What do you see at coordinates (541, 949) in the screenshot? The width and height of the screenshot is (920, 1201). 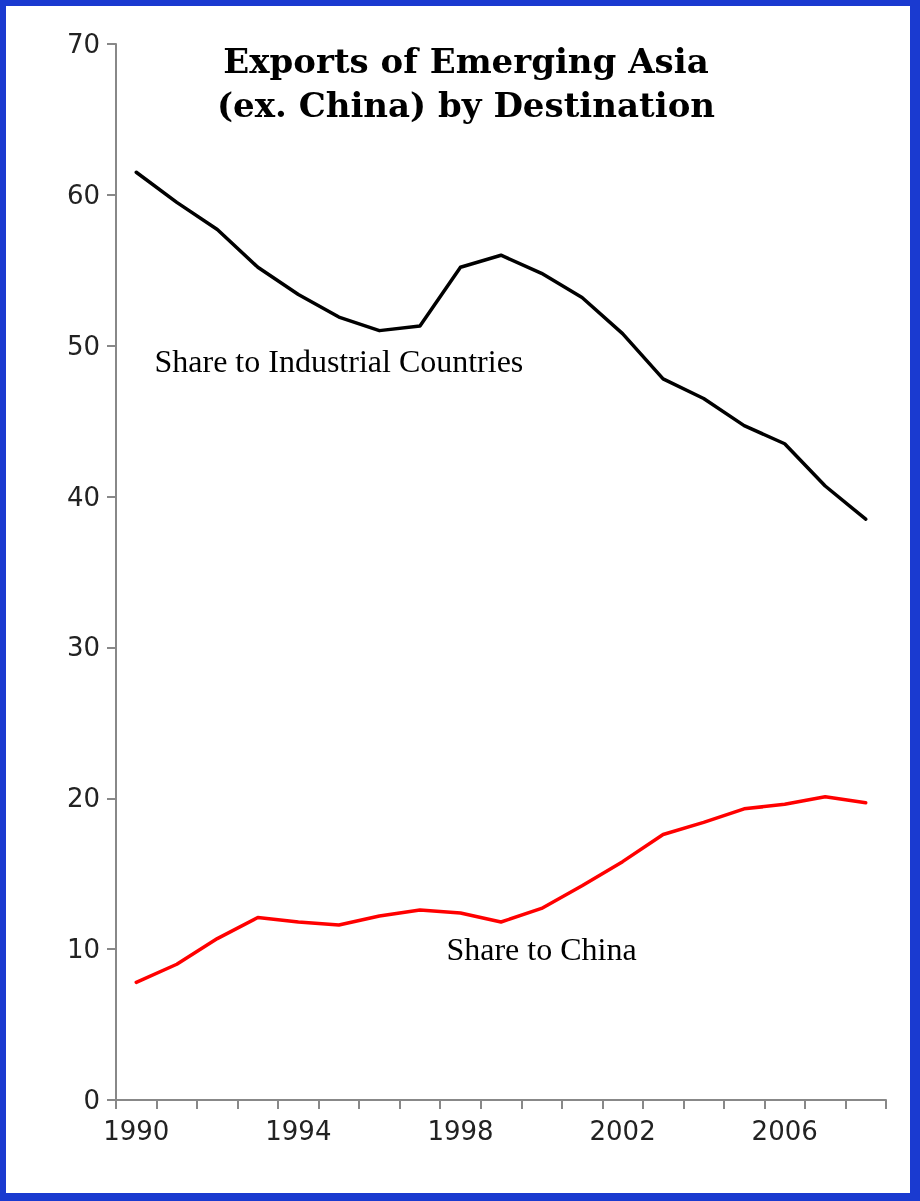 I see `series-label: Share to China` at bounding box center [541, 949].